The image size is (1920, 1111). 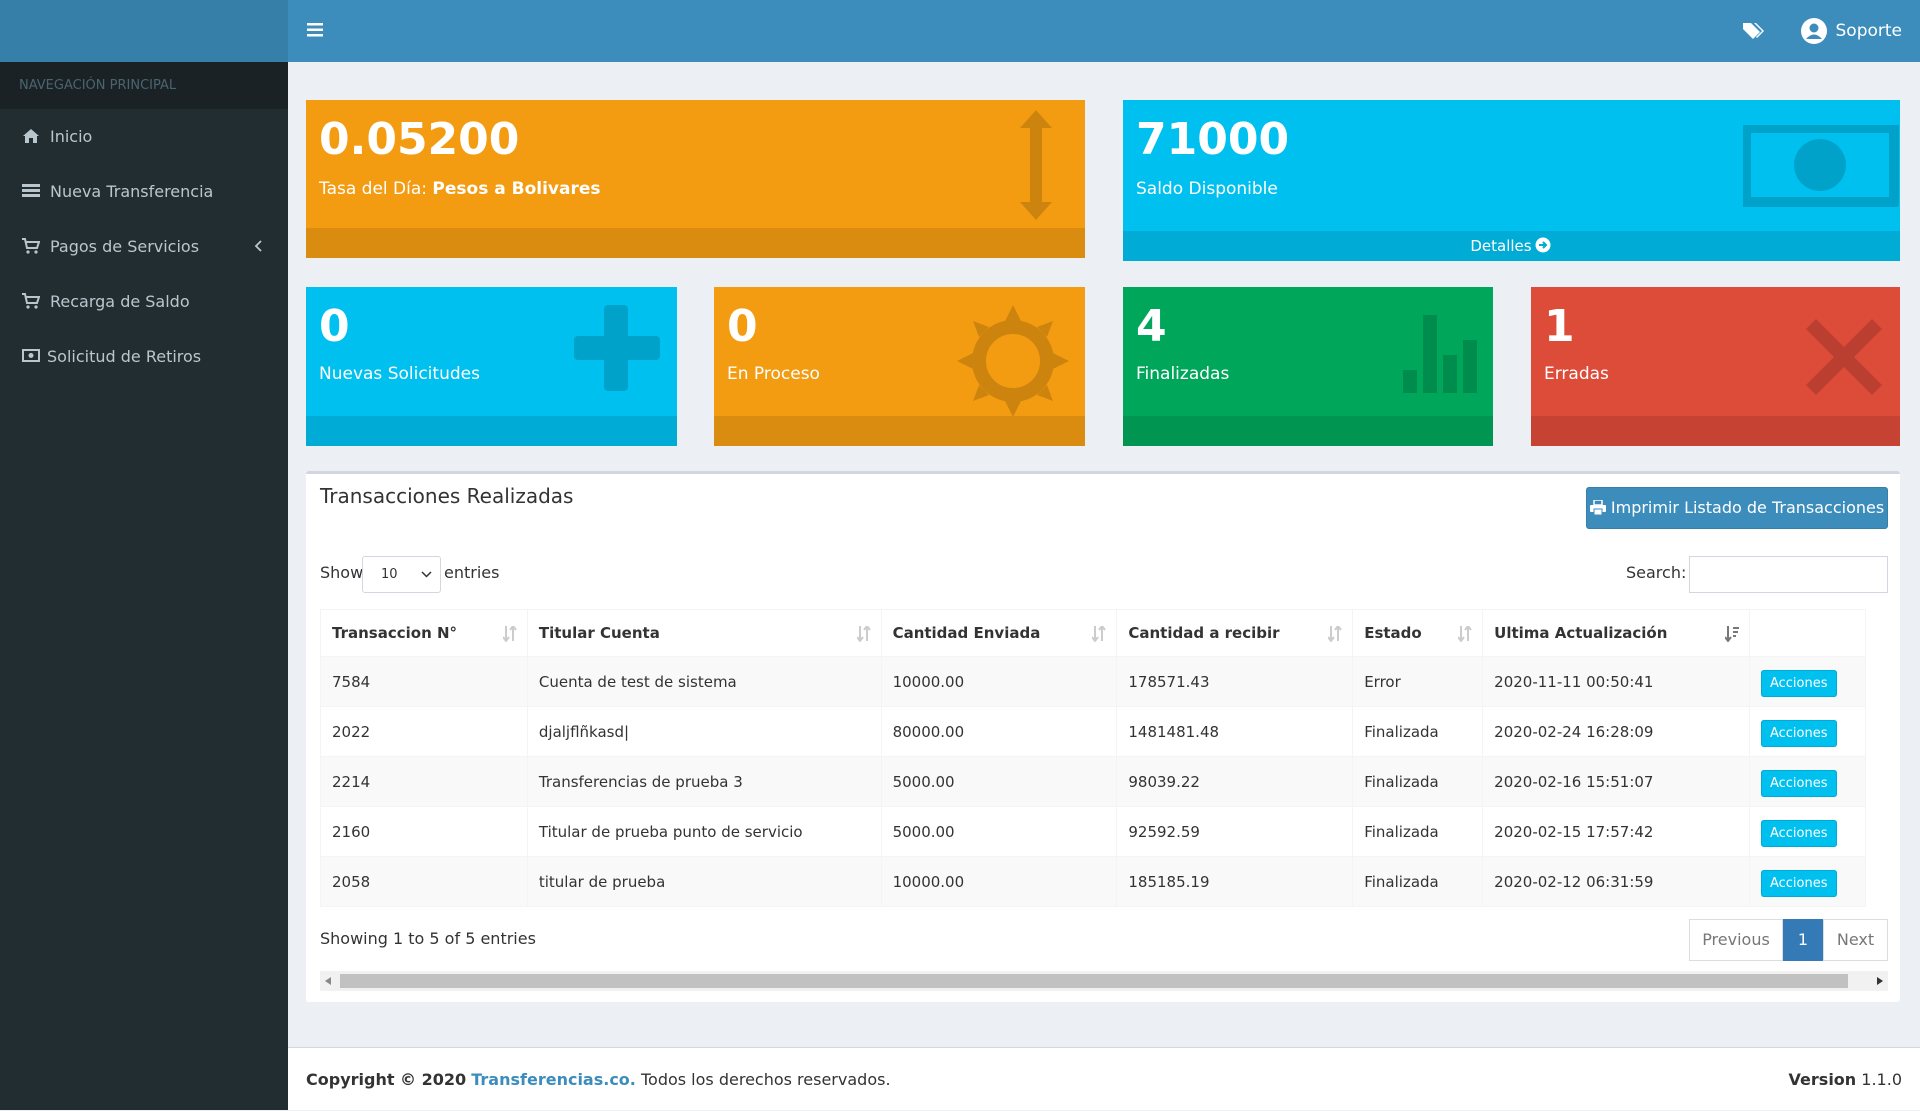 What do you see at coordinates (124, 356) in the screenshot?
I see `nav-label: Solicitud de Retiros` at bounding box center [124, 356].